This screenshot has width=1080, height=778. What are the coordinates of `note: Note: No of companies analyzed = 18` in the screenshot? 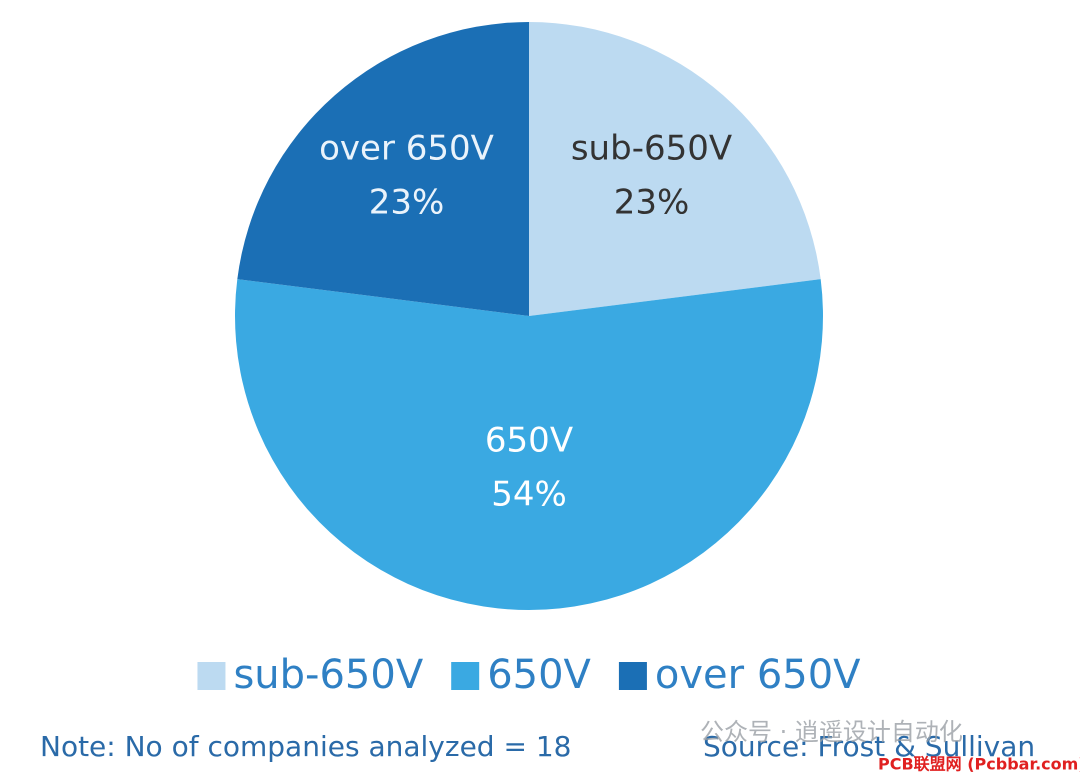 It's located at (305, 746).